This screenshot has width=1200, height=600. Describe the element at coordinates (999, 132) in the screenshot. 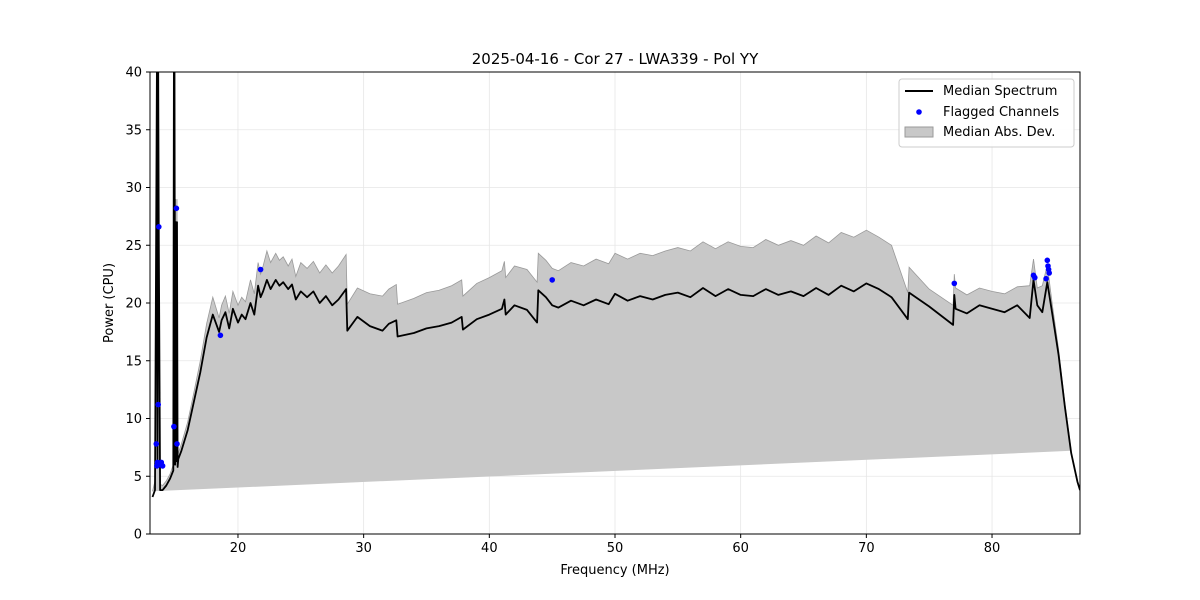

I see `legend-mad-label: Median Abs. Dev.` at that location.